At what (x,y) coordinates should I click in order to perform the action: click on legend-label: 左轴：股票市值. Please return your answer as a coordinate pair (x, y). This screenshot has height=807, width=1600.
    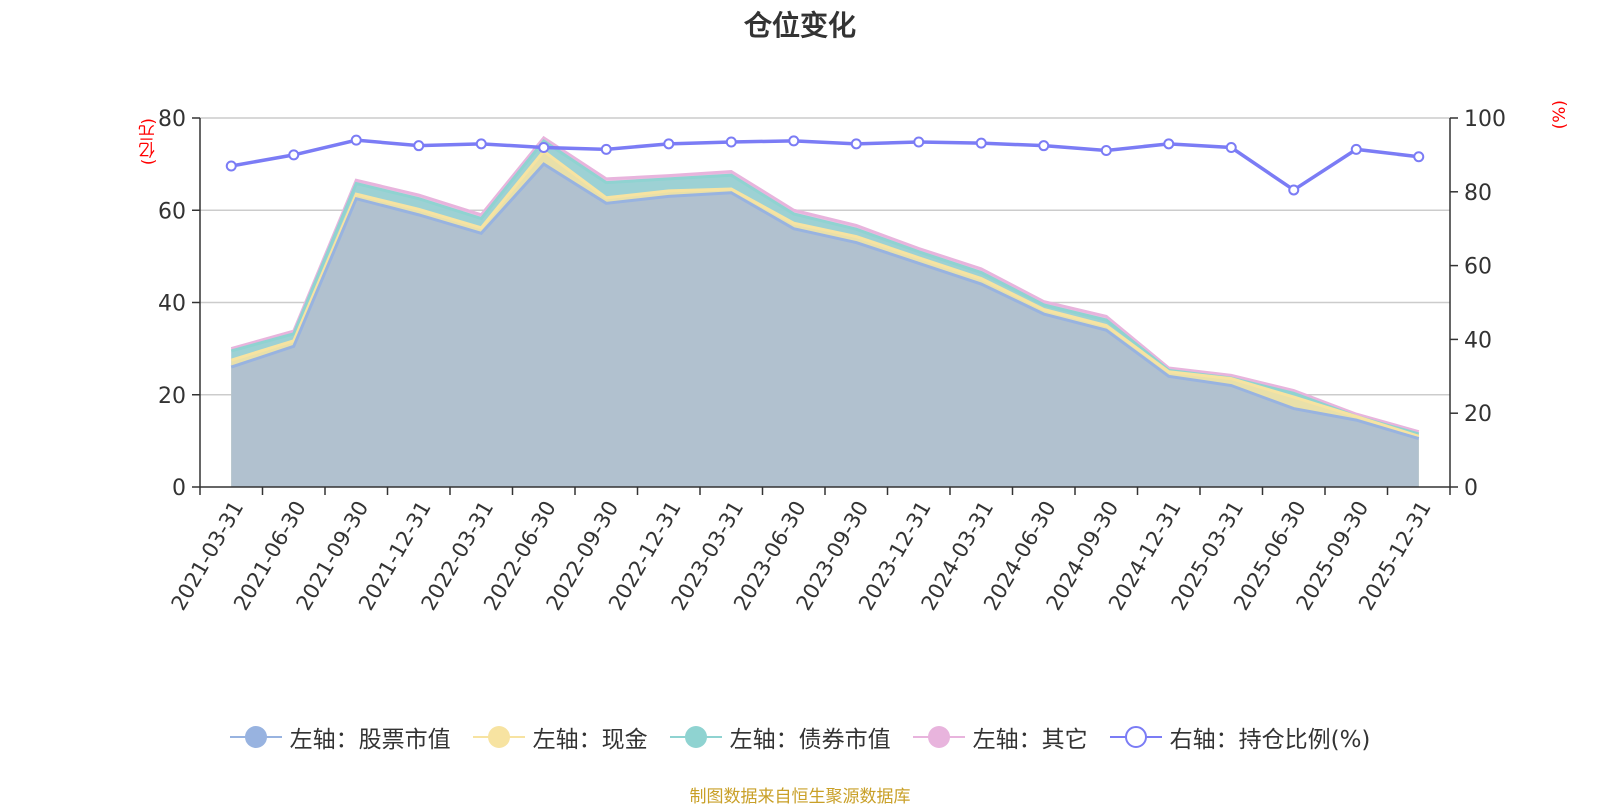
    Looking at the image, I should click on (370, 740).